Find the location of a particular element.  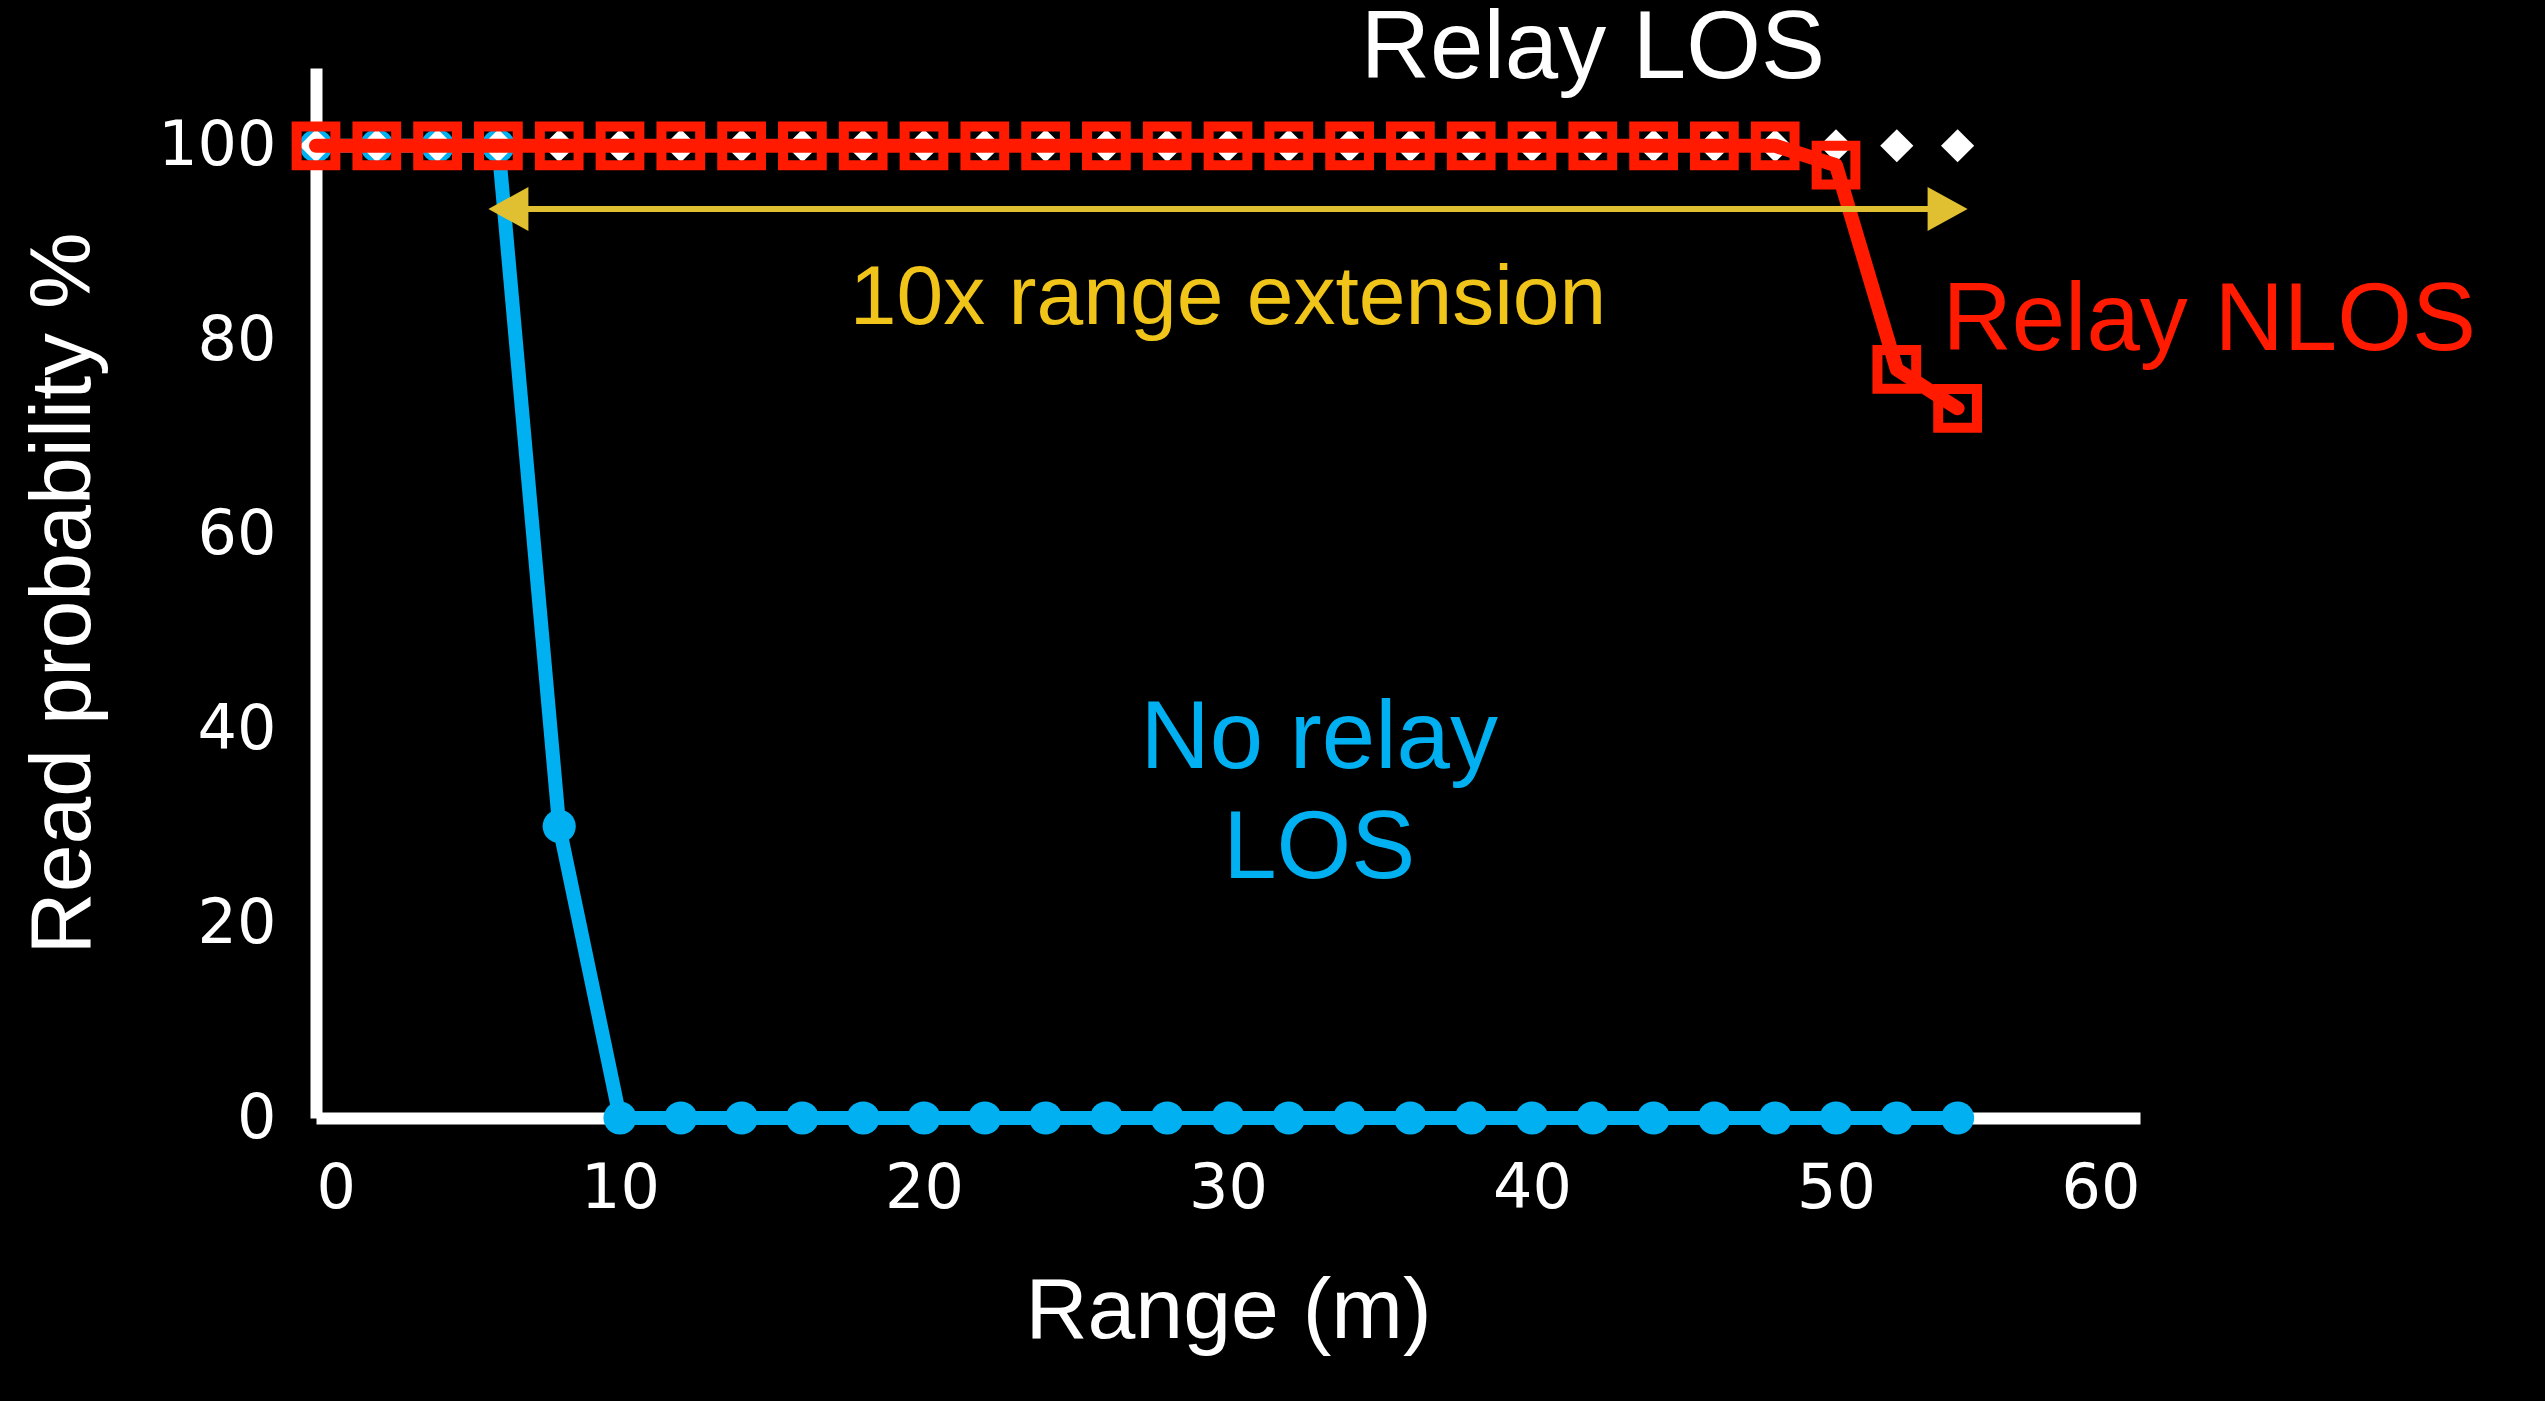

series-label: Relay NLOS is located at coordinates (2209, 316).